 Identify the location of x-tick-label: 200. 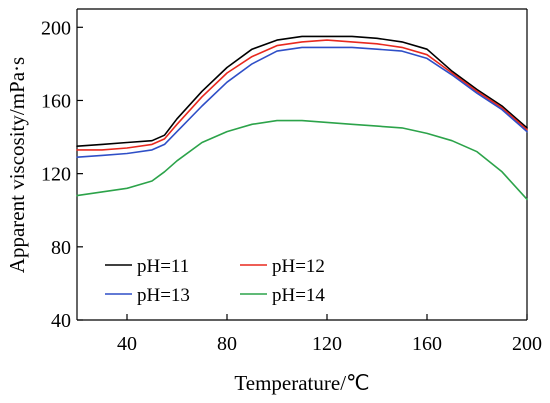
(527, 344).